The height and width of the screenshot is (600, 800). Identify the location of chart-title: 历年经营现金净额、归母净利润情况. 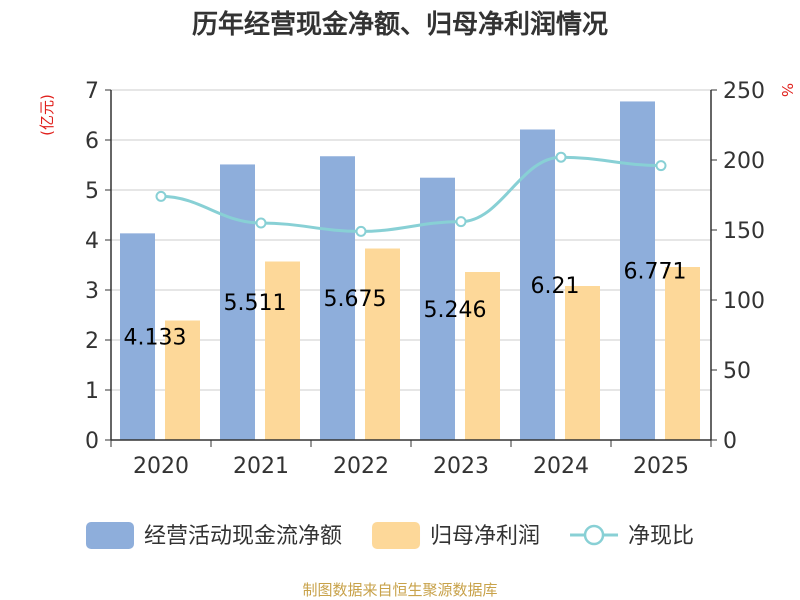
(400, 24).